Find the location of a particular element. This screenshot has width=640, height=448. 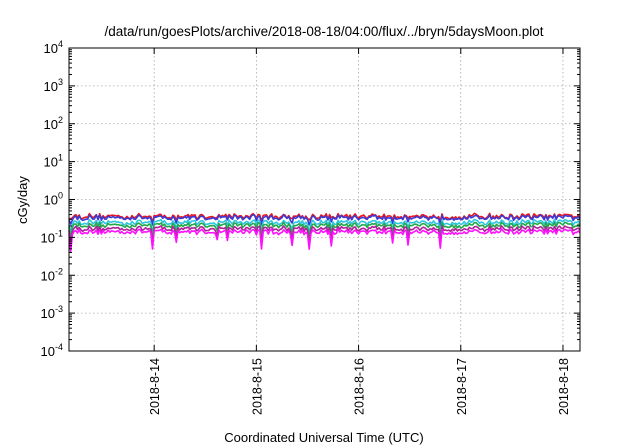

y-tick-label: 10⁻¹ is located at coordinates (52, 236).